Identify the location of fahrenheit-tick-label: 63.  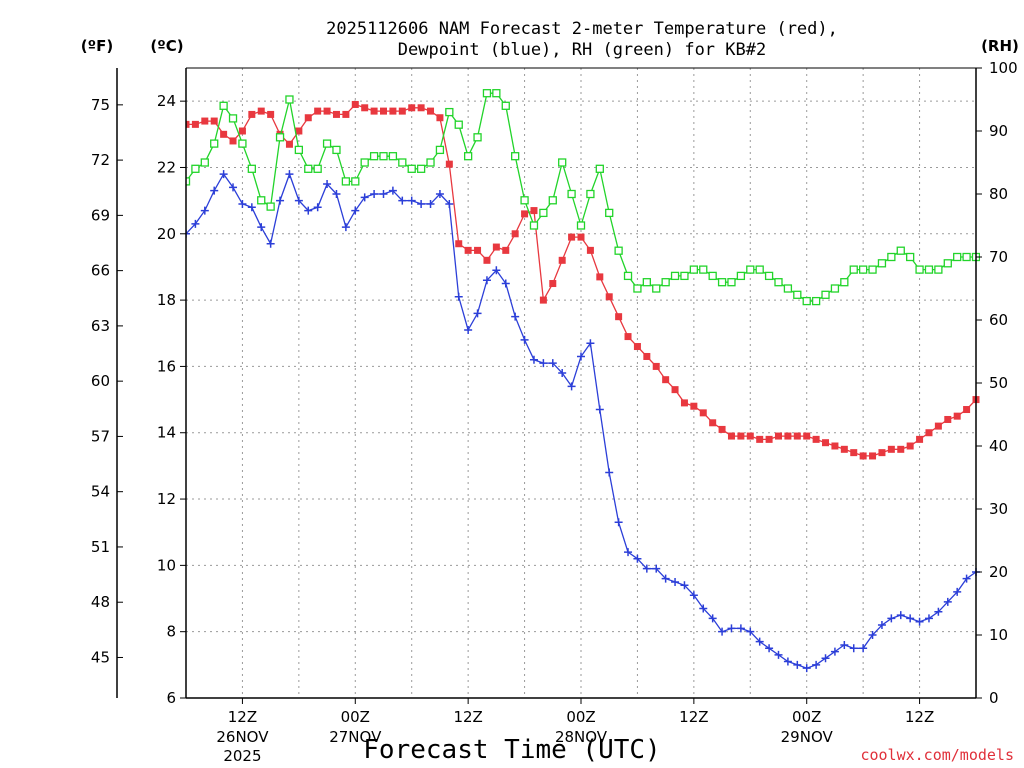
(100, 326).